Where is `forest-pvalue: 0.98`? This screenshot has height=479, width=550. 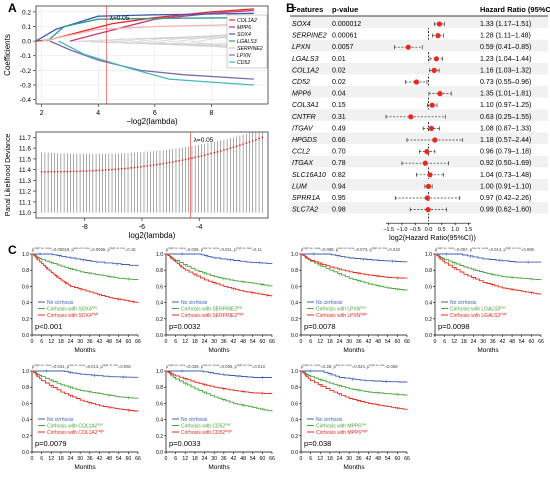
forest-pvalue: 0.98 is located at coordinates (339, 210).